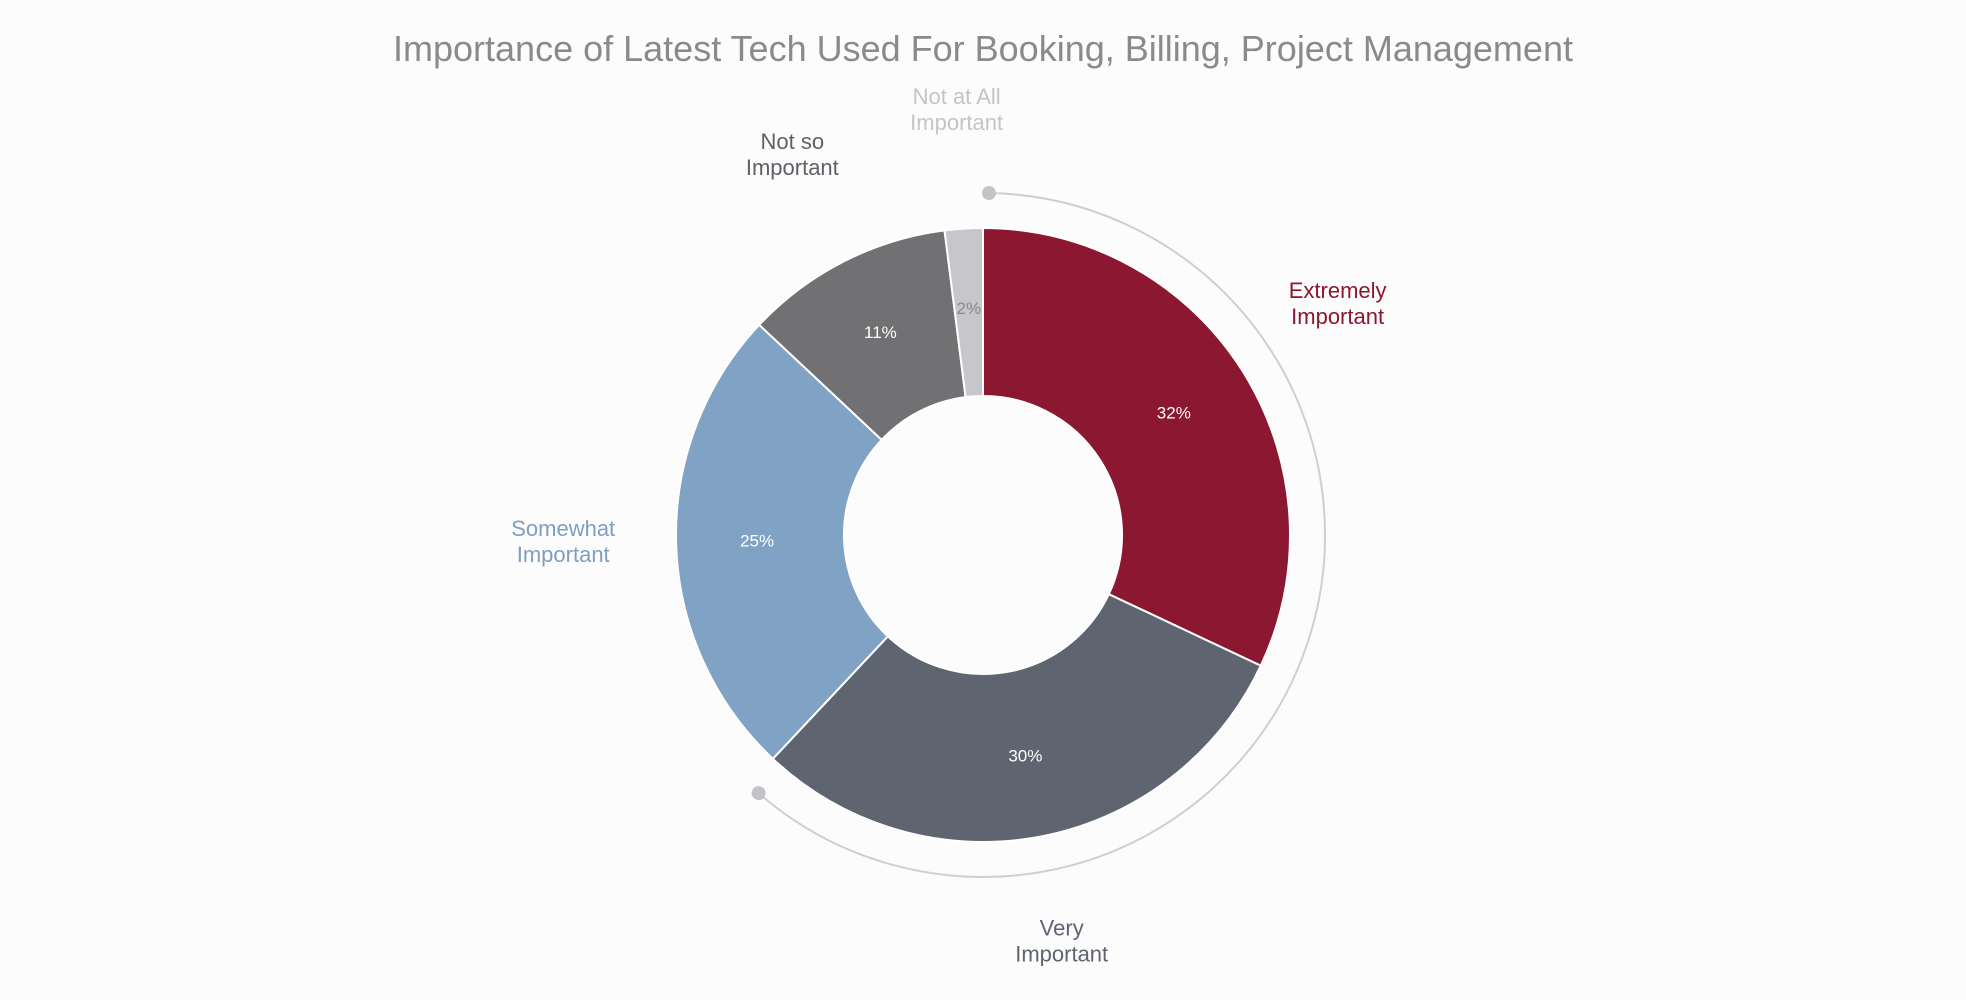 This screenshot has height=1000, width=1966. I want to click on slice-not-so-important, so click(862, 335).